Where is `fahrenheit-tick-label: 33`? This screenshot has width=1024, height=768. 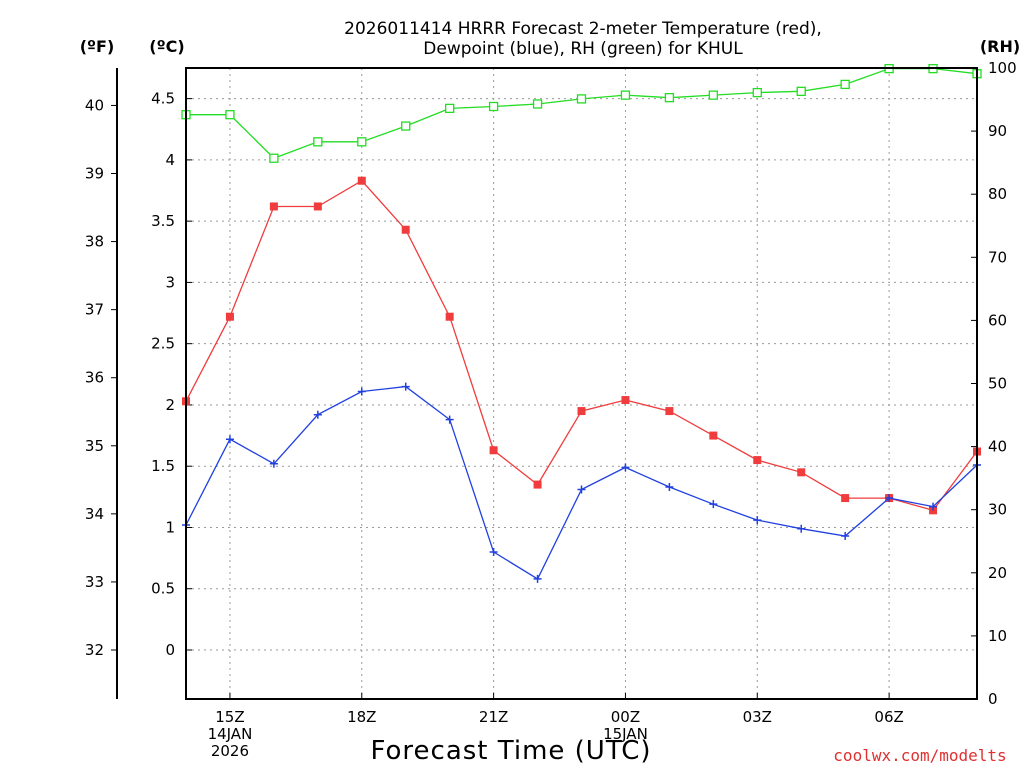 fahrenheit-tick-label: 33 is located at coordinates (94, 582).